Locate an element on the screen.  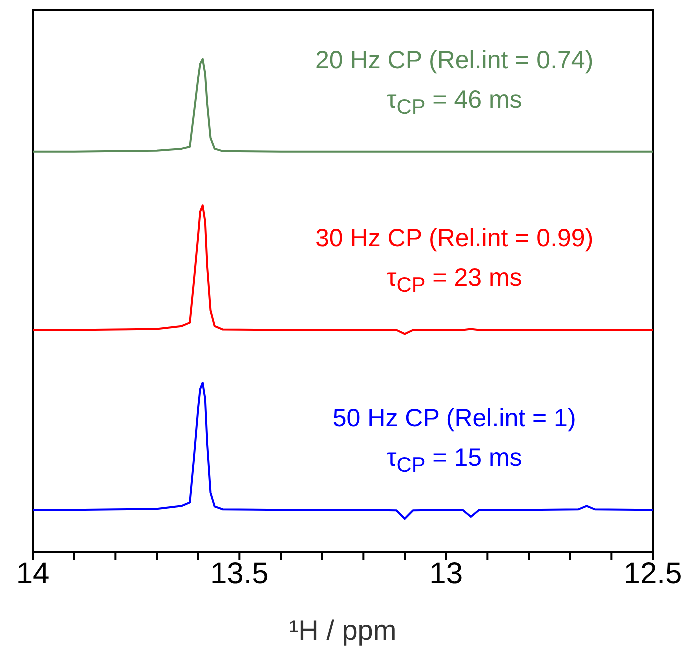
annotation: τ$_{CP}$ = 23 ms is located at coordinates (454, 281).